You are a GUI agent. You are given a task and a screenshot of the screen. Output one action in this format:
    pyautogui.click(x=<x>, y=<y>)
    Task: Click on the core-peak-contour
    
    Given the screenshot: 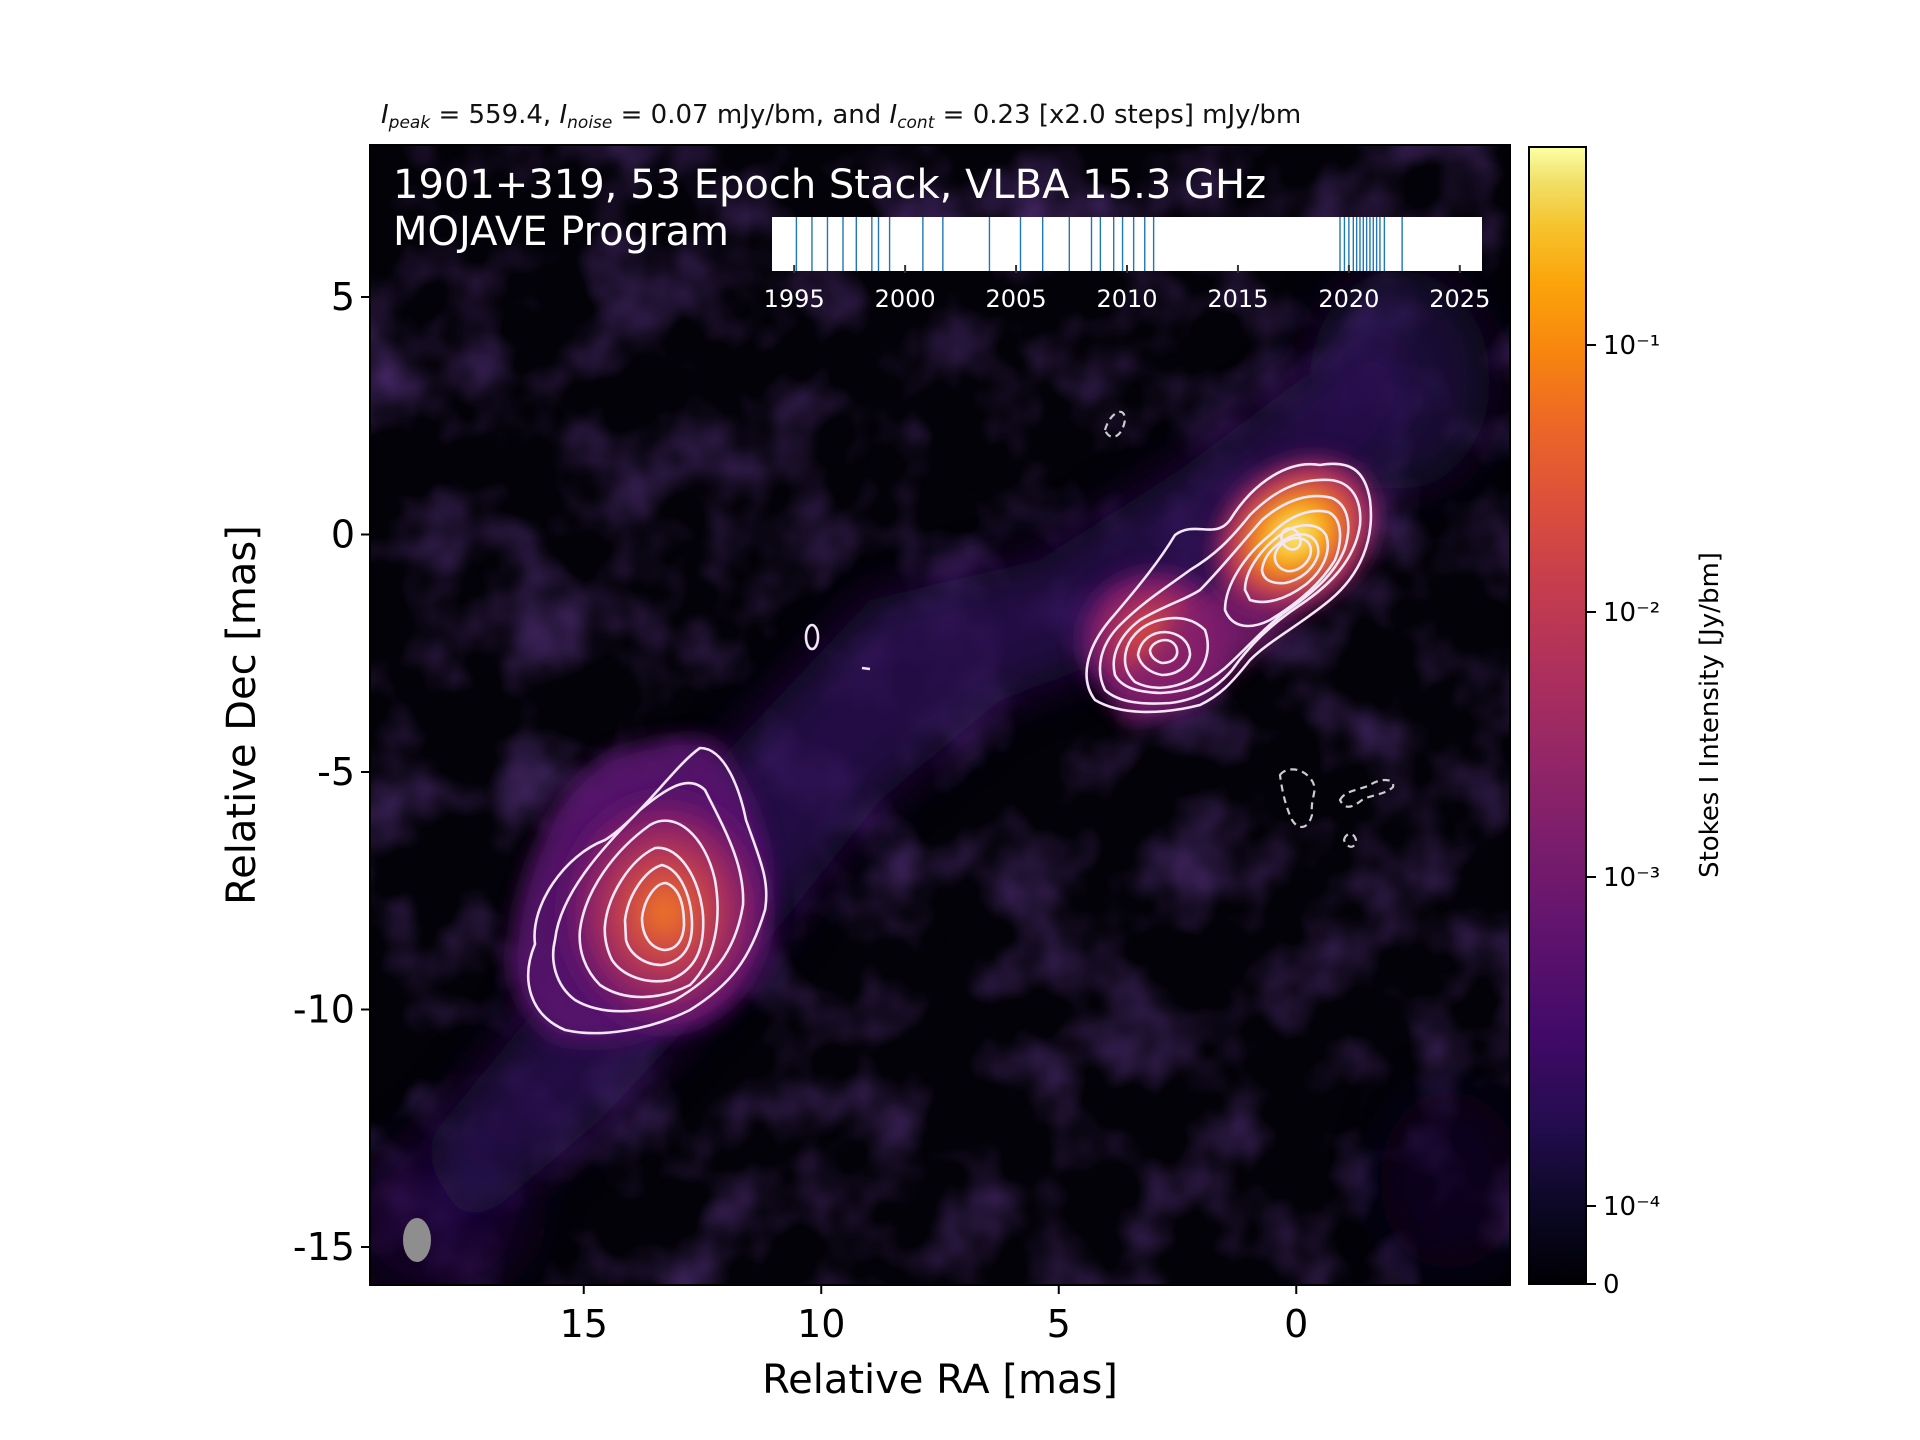 What is the action you would take?
    pyautogui.click(x=1291, y=539)
    